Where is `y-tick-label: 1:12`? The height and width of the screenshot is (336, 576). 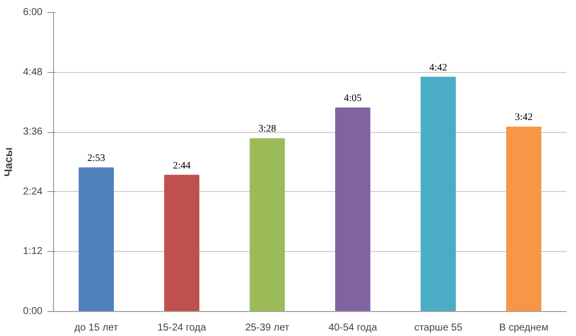 y-tick-label: 1:12 is located at coordinates (33, 252).